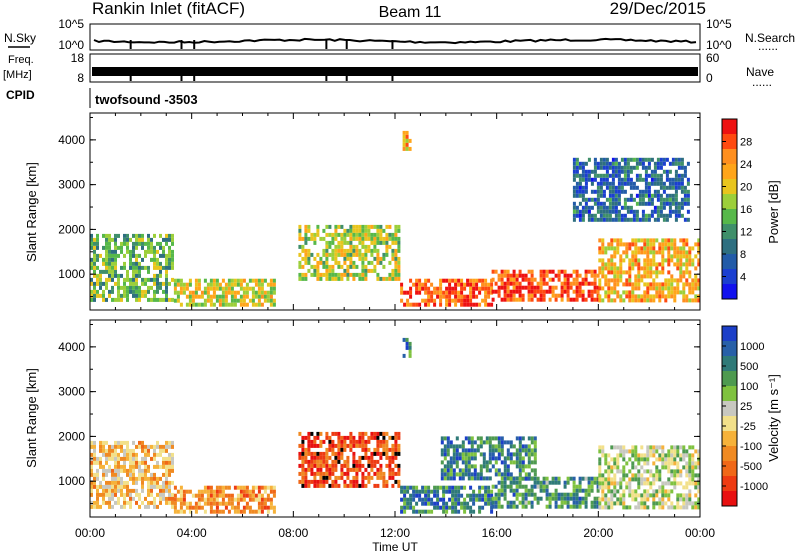 This screenshot has width=800, height=554. I want to click on noise-left-tick-bottom: 10^0, so click(71, 45).